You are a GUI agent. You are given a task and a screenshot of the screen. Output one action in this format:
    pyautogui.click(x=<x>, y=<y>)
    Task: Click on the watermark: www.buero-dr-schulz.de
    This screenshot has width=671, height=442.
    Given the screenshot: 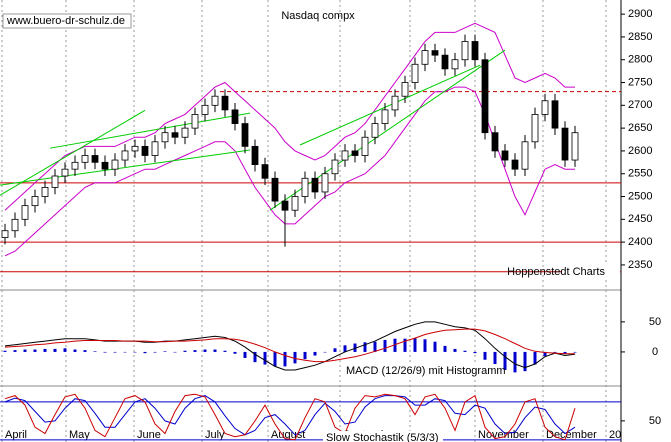 What is the action you would take?
    pyautogui.click(x=65, y=21)
    